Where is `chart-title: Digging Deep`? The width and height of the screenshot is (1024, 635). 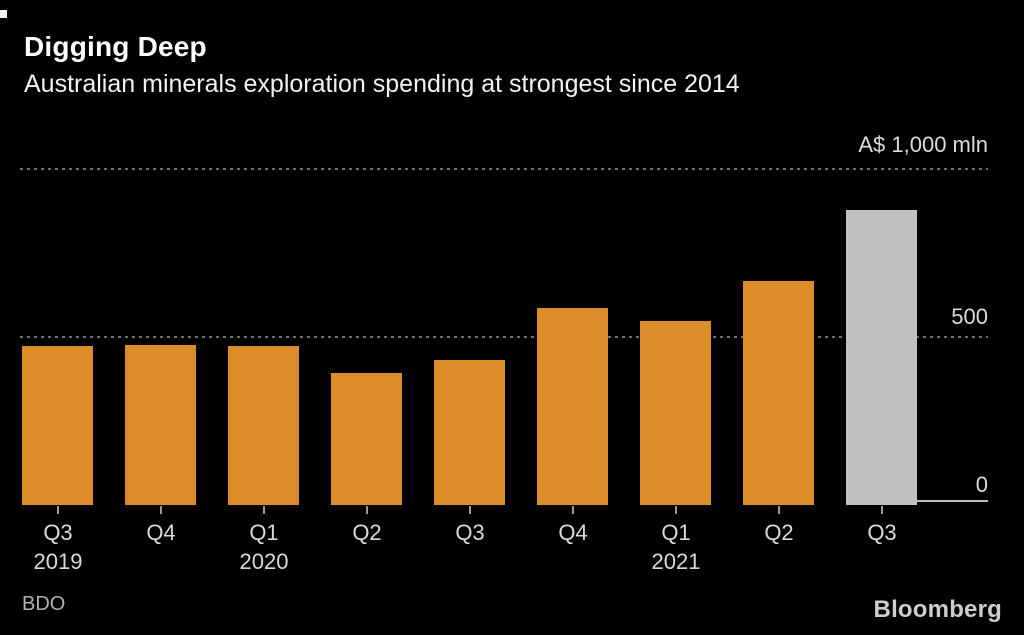 chart-title: Digging Deep is located at coordinates (115, 46).